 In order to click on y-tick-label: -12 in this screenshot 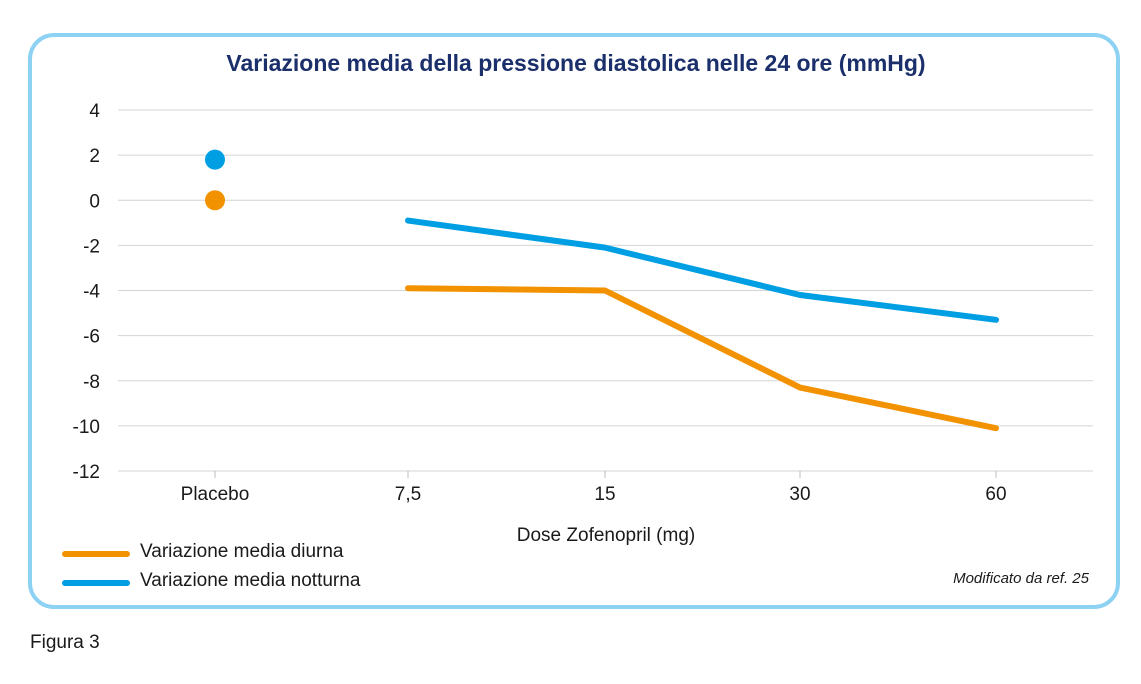, I will do `click(86, 472)`.